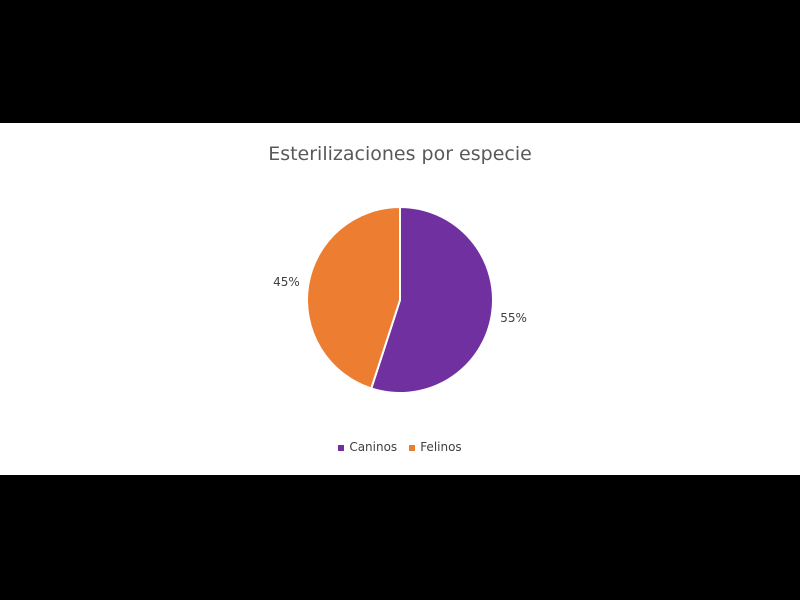 The height and width of the screenshot is (600, 800). What do you see at coordinates (373, 447) in the screenshot?
I see `legend-label: Caninos` at bounding box center [373, 447].